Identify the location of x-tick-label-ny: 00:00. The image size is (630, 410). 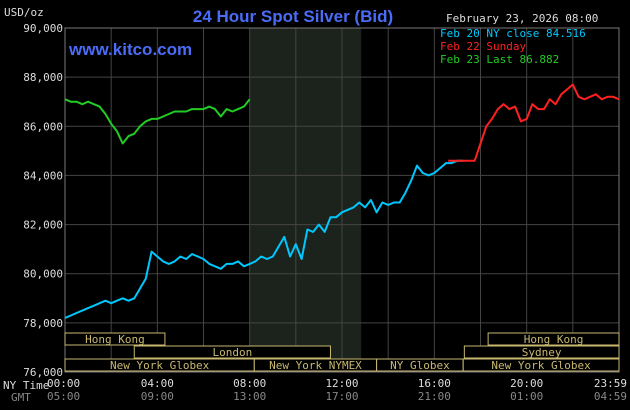
(63, 383).